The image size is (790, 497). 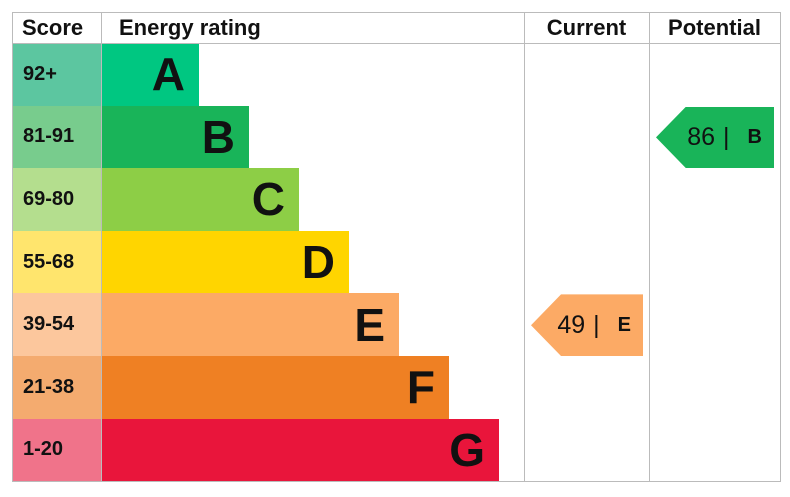 What do you see at coordinates (250, 324) in the screenshot?
I see `rating-bar-e: E` at bounding box center [250, 324].